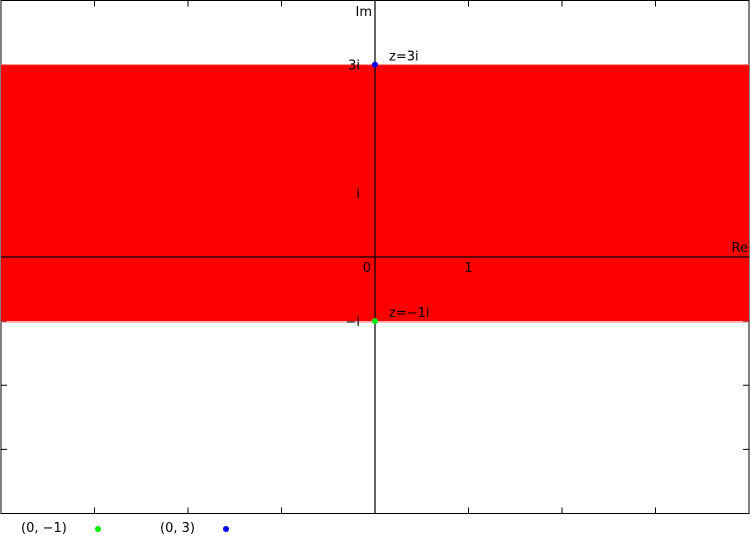  I want to click on y-axis-label: Im, so click(364, 12).